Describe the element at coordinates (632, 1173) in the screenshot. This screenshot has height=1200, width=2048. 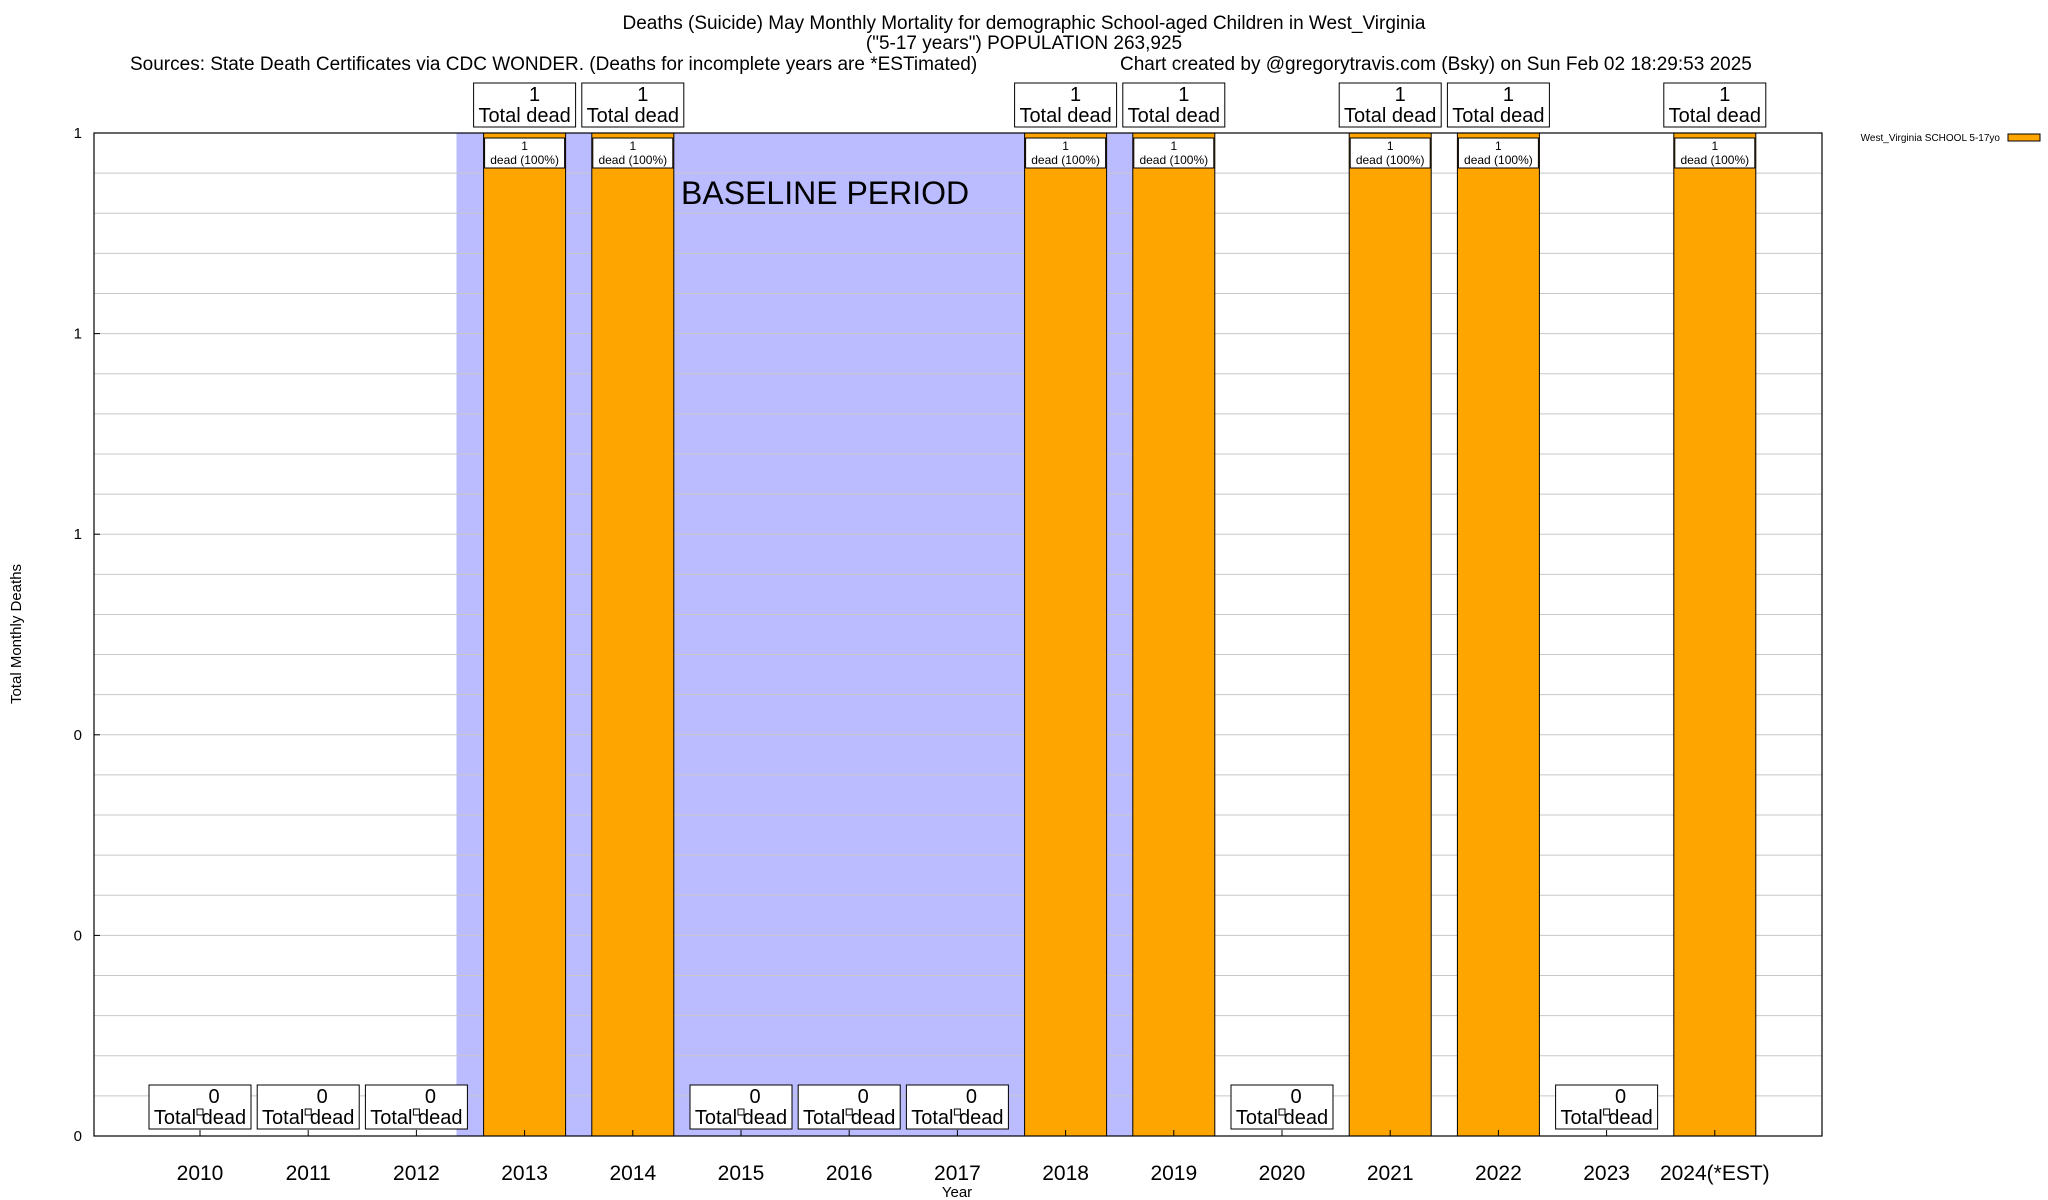
I see `x-tick-label: 2014` at that location.